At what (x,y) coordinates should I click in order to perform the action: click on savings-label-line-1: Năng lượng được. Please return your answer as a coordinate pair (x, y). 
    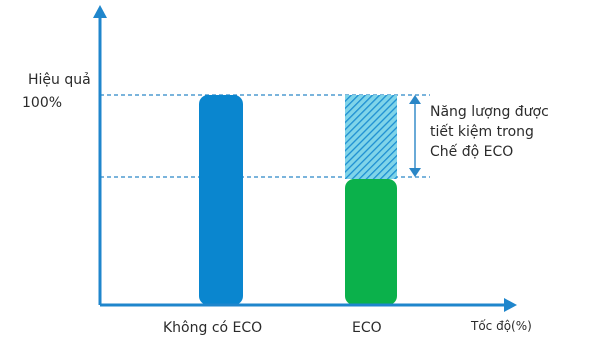
    Looking at the image, I should click on (489, 112).